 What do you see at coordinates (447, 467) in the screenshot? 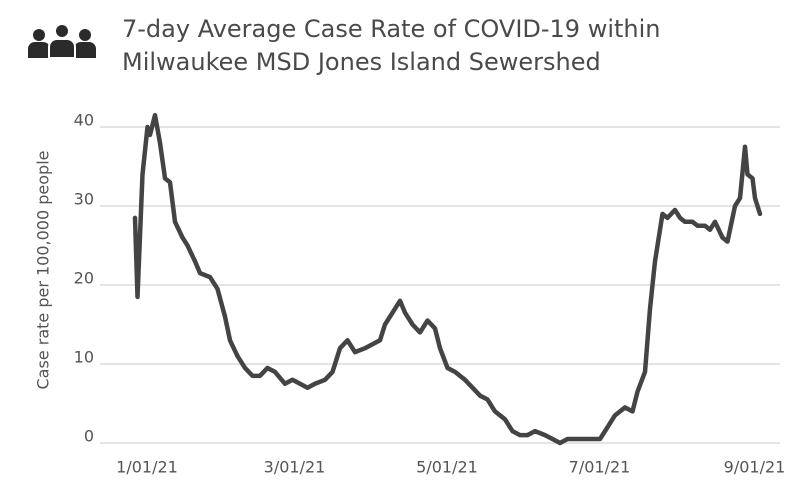
I see `x-tick-label: 5/01/21` at bounding box center [447, 467].